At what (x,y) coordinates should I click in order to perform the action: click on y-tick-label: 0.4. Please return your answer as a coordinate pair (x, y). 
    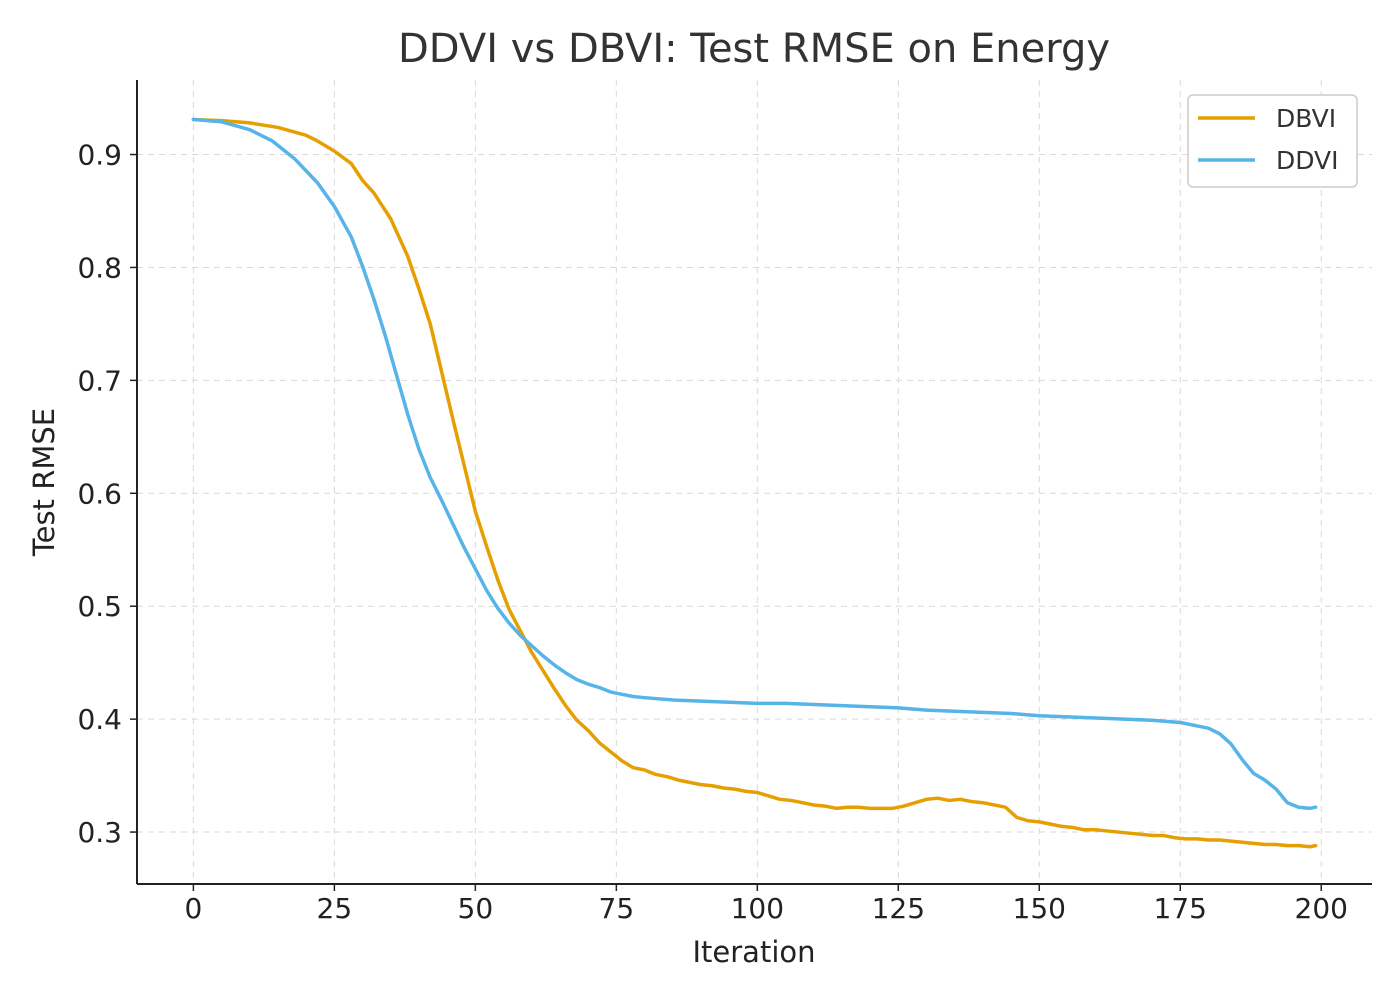
    Looking at the image, I should click on (99, 719).